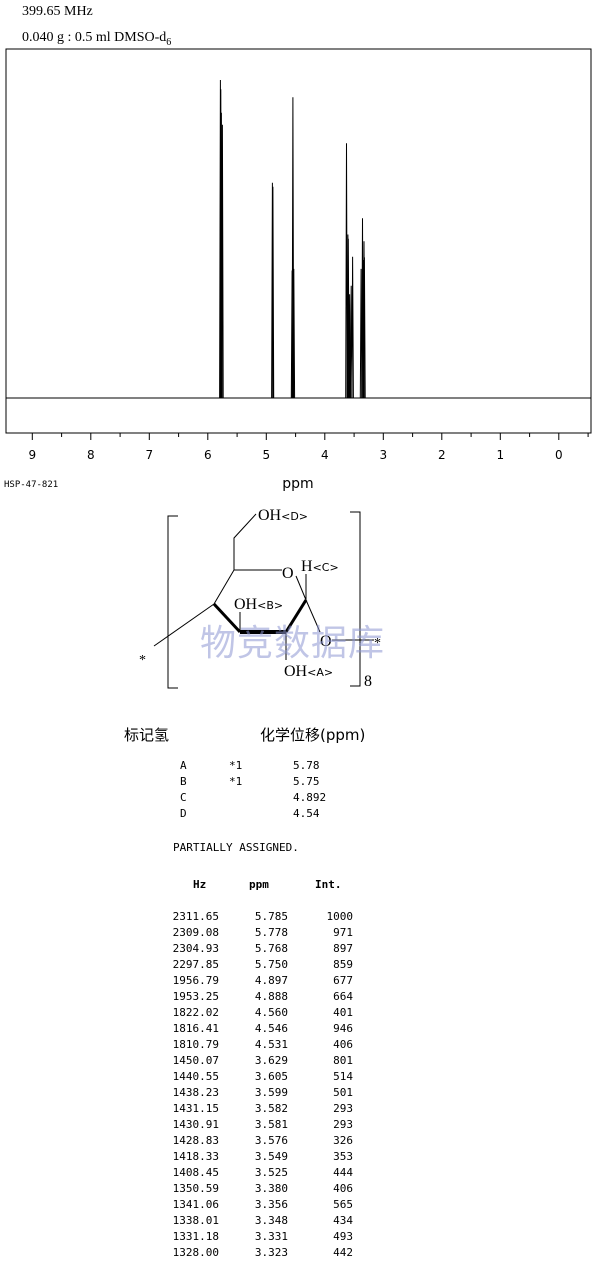 The image size is (595, 1276). Describe the element at coordinates (313, 735) in the screenshot. I see `assignment-header-shift: 化学位移(ppm)` at that location.